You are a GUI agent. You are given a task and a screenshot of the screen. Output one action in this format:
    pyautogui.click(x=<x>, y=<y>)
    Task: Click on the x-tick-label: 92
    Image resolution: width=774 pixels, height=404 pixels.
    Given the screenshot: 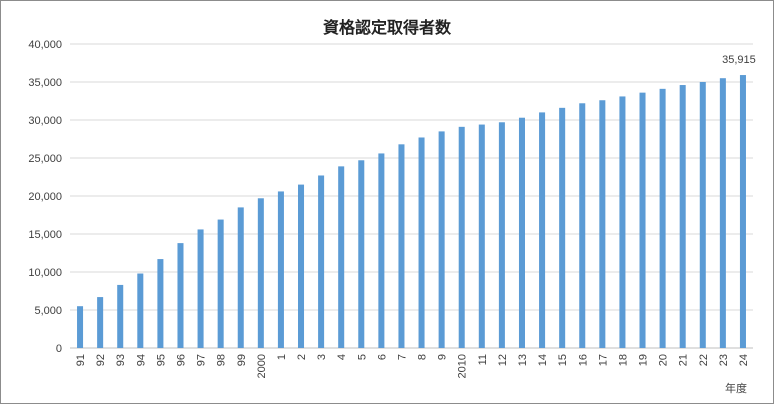 What is the action you would take?
    pyautogui.click(x=101, y=360)
    